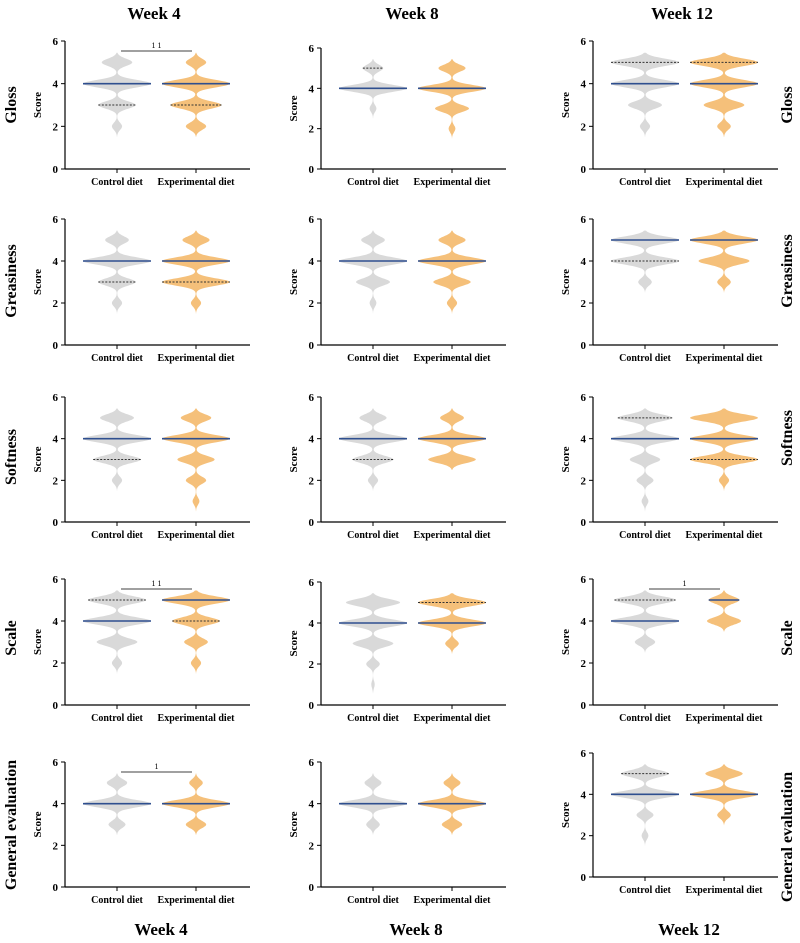  Describe the element at coordinates (157, 766) in the screenshot. I see `significance-label: 1` at that location.